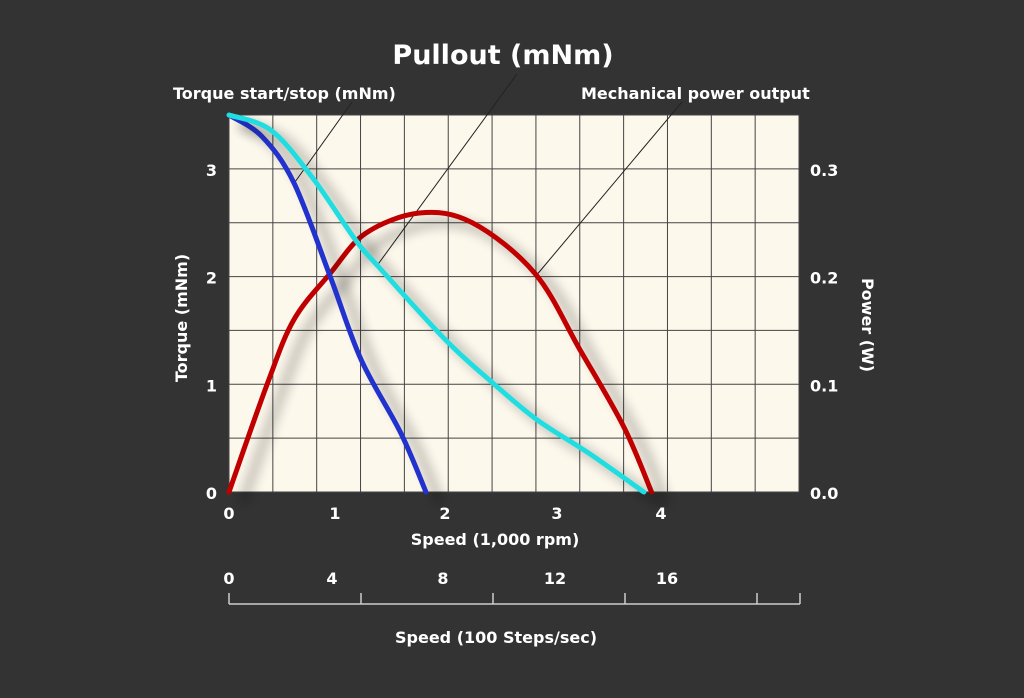 The width and height of the screenshot is (1024, 698). What do you see at coordinates (495, 539) in the screenshot?
I see `x-axis-label: Speed (1,000 rpm)` at bounding box center [495, 539].